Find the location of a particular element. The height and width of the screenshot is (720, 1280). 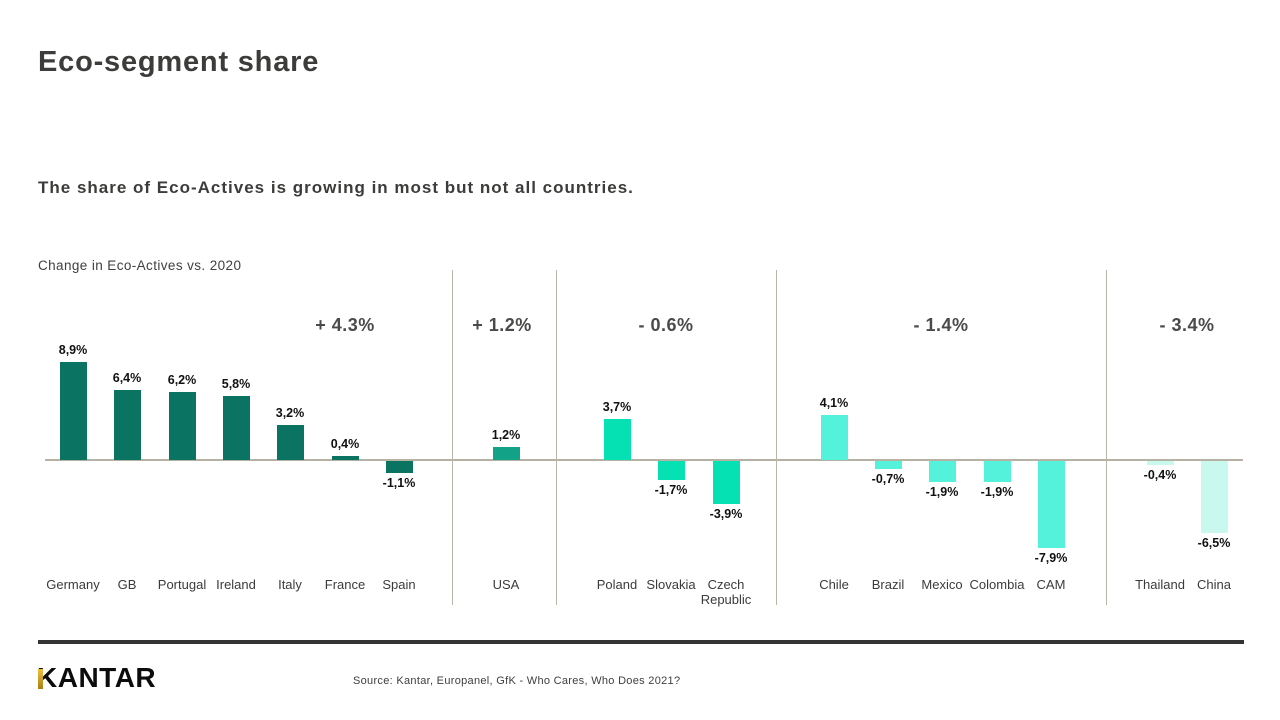

country-label-cam: CAM is located at coordinates (1051, 584).